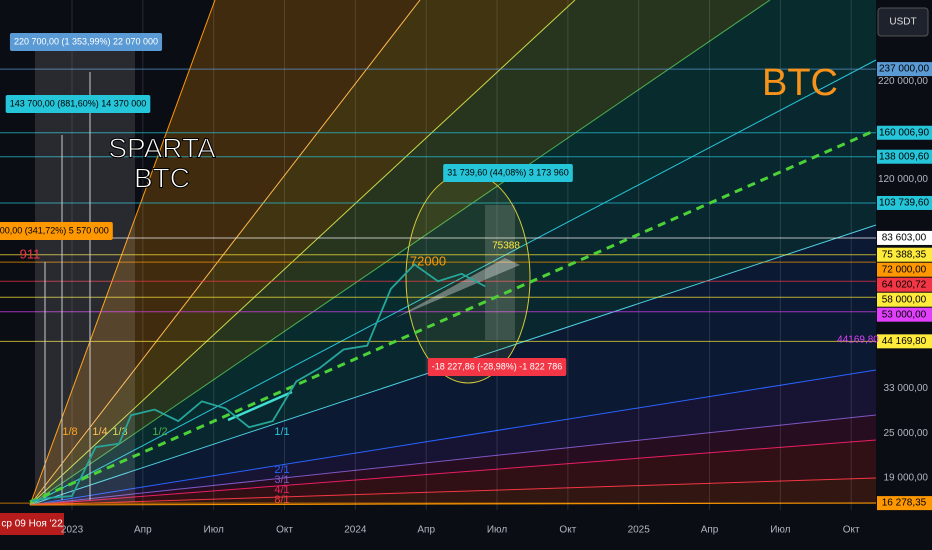 Image resolution: width=932 pixels, height=550 pixels. I want to click on annotation: 44169,80, so click(858, 340).